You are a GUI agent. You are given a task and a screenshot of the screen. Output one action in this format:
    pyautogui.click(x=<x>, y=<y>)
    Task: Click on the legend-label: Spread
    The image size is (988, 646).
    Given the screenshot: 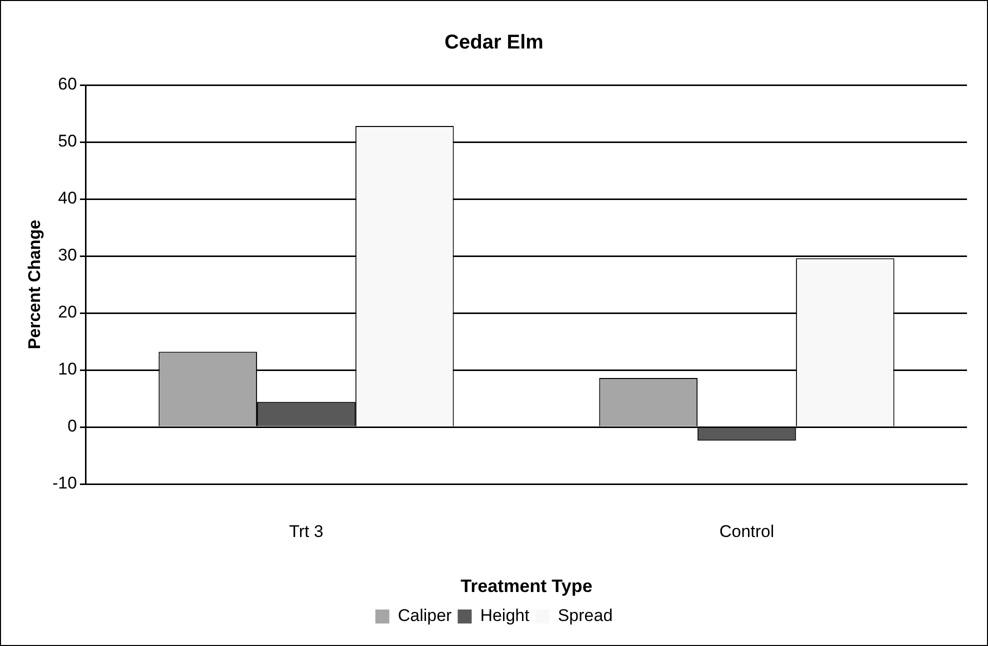 What is the action you would take?
    pyautogui.click(x=585, y=616)
    